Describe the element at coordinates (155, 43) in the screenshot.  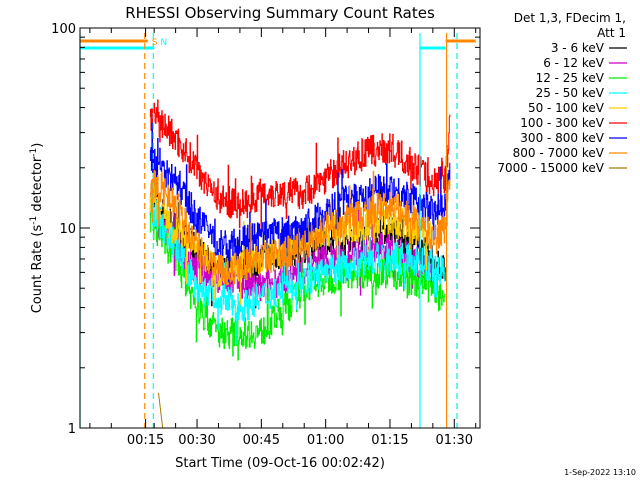
I see `state-marker: S` at that location.